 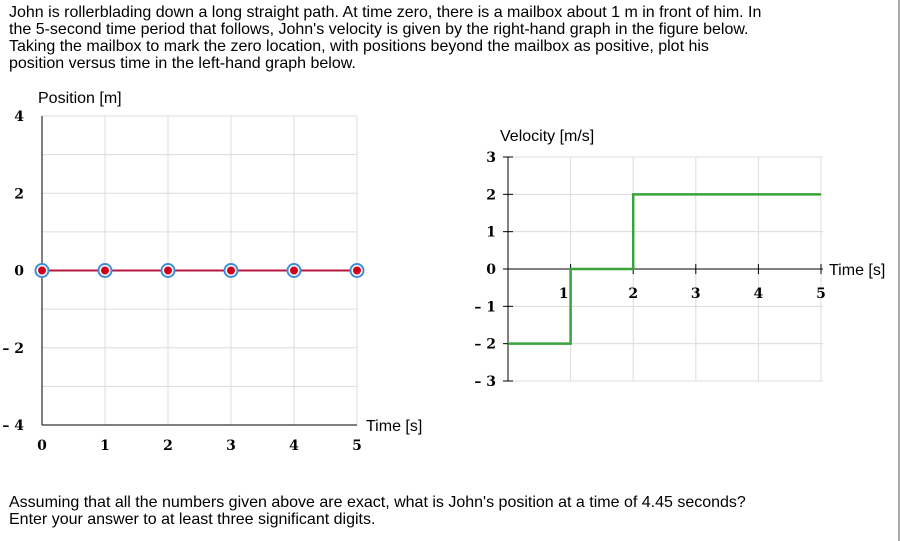 I want to click on y-tick-label: – 3, so click(x=485, y=382).